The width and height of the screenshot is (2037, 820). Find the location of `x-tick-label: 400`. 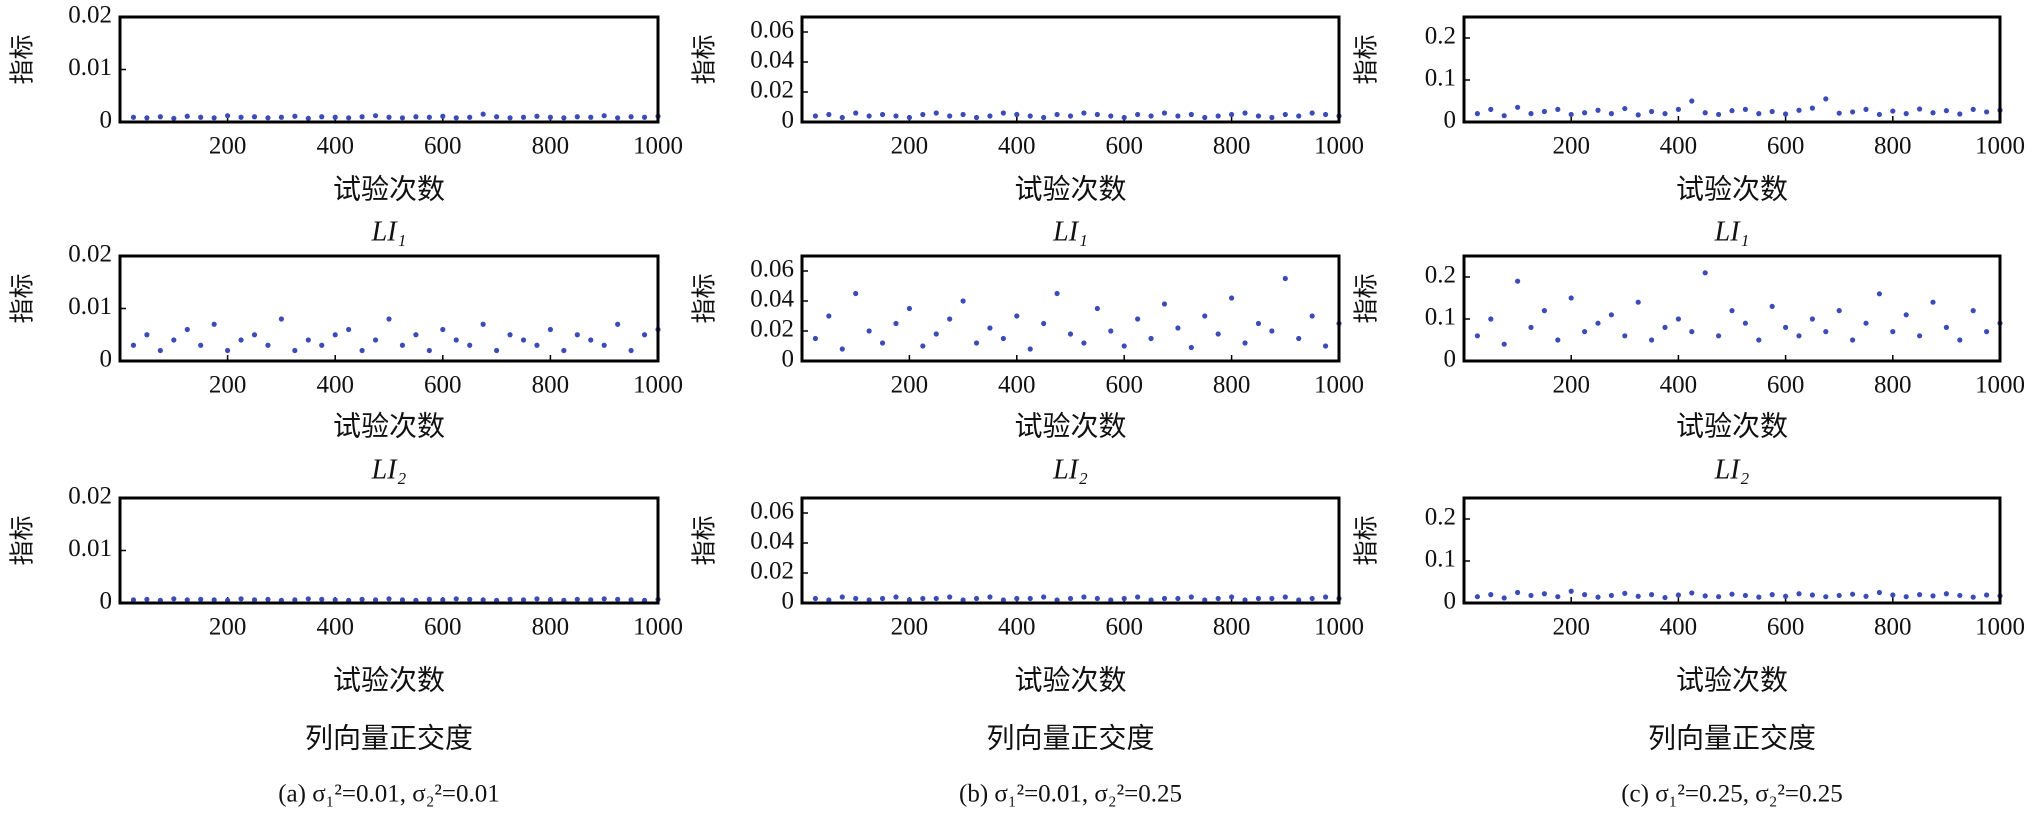

x-tick-label: 400 is located at coordinates (1679, 146).